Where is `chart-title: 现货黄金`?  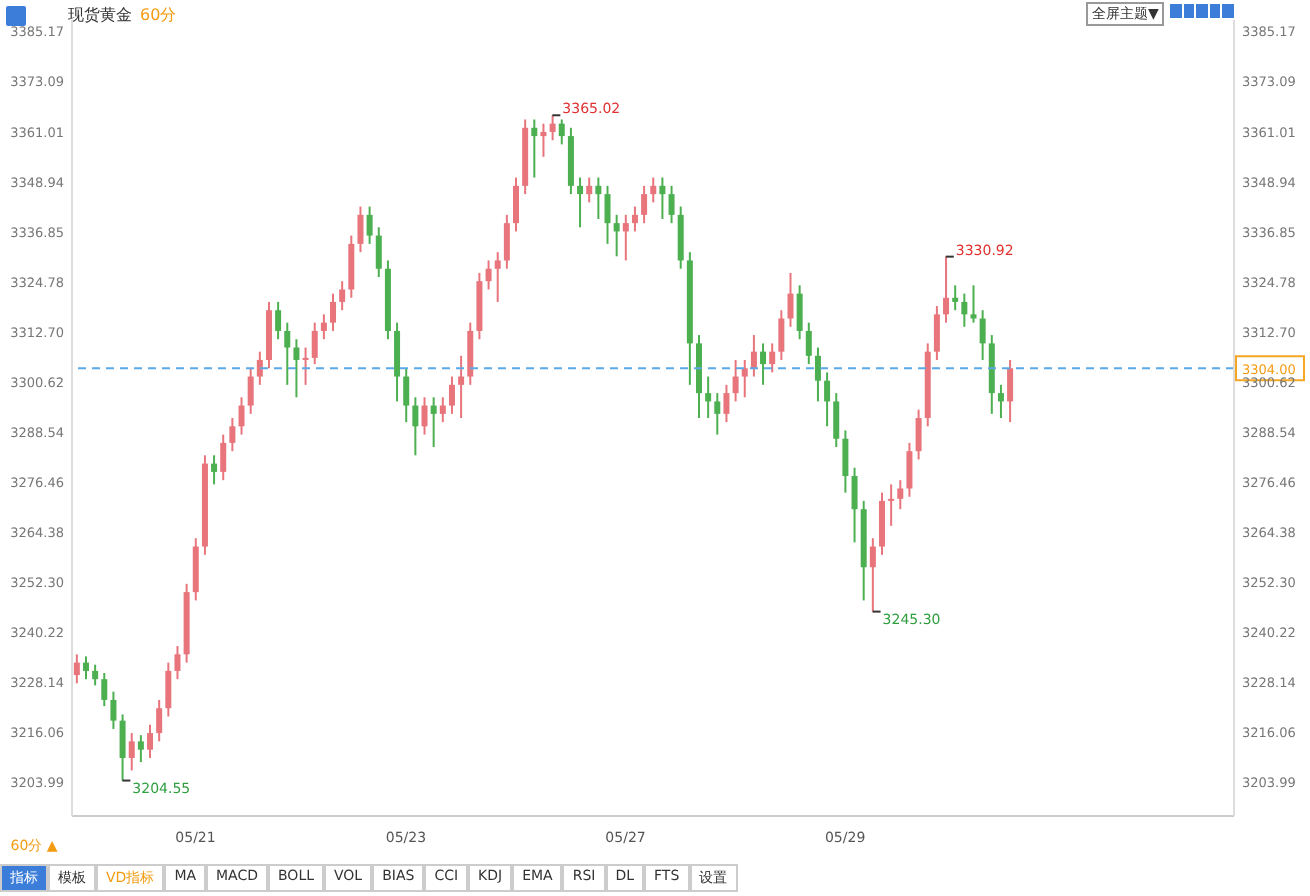
chart-title: 现货黄金 is located at coordinates (100, 15).